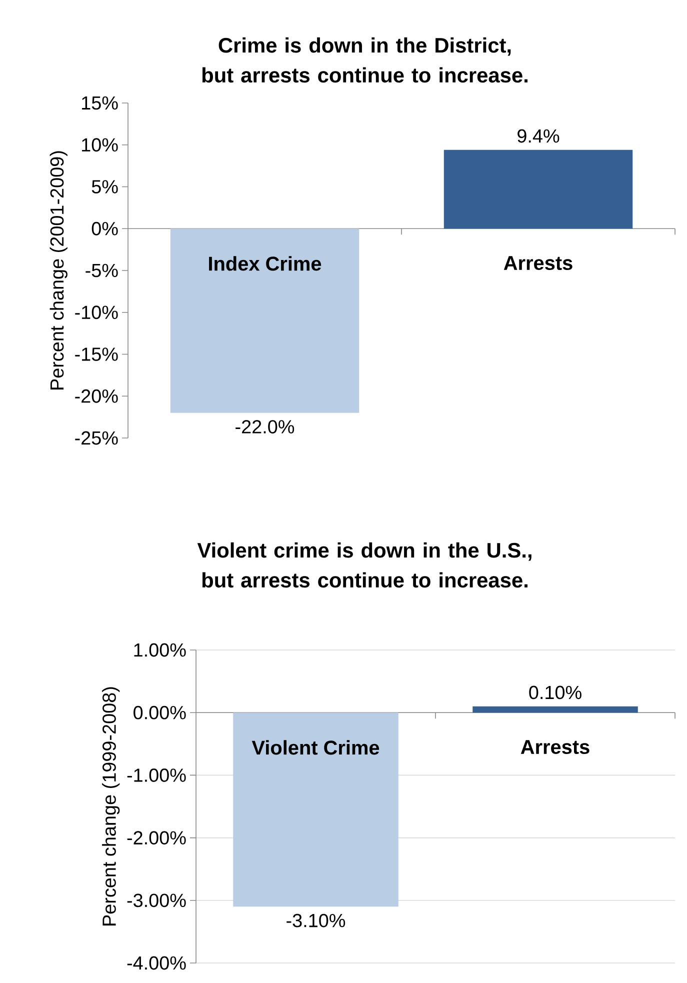 The height and width of the screenshot is (983, 687). What do you see at coordinates (160, 713) in the screenshot?
I see `y-tick-label: 0.00%` at bounding box center [160, 713].